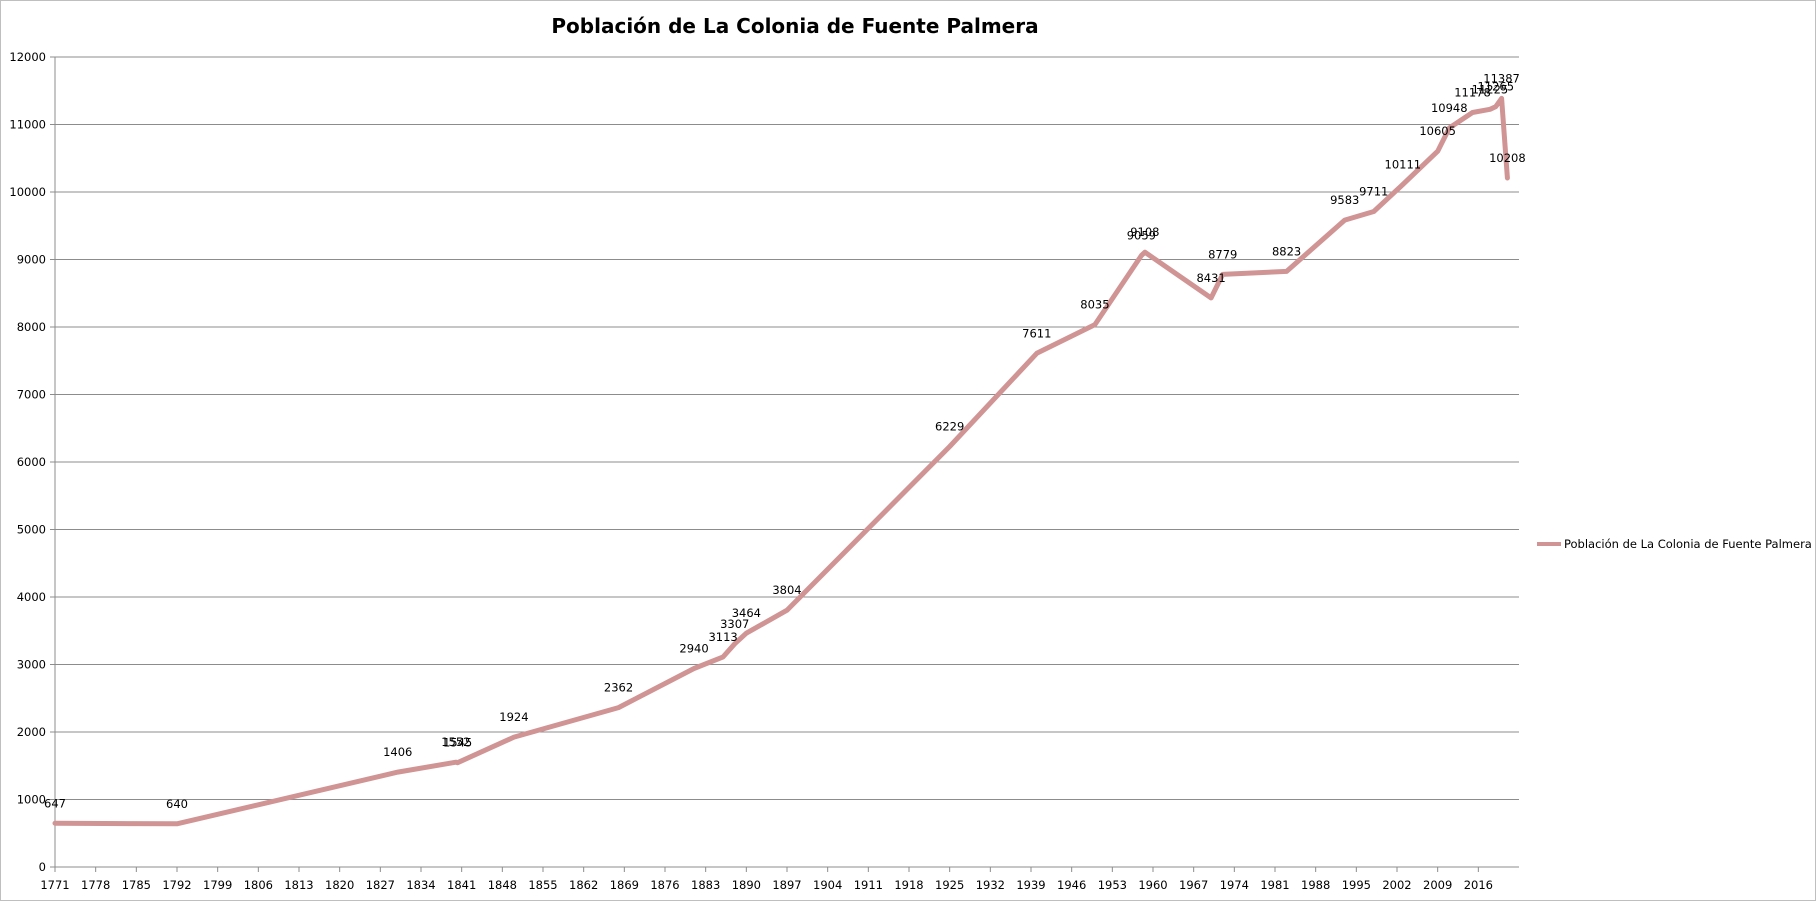 Image resolution: width=1816 pixels, height=902 pixels. What do you see at coordinates (1210, 278) in the screenshot?
I see `data-label: 8431` at bounding box center [1210, 278].